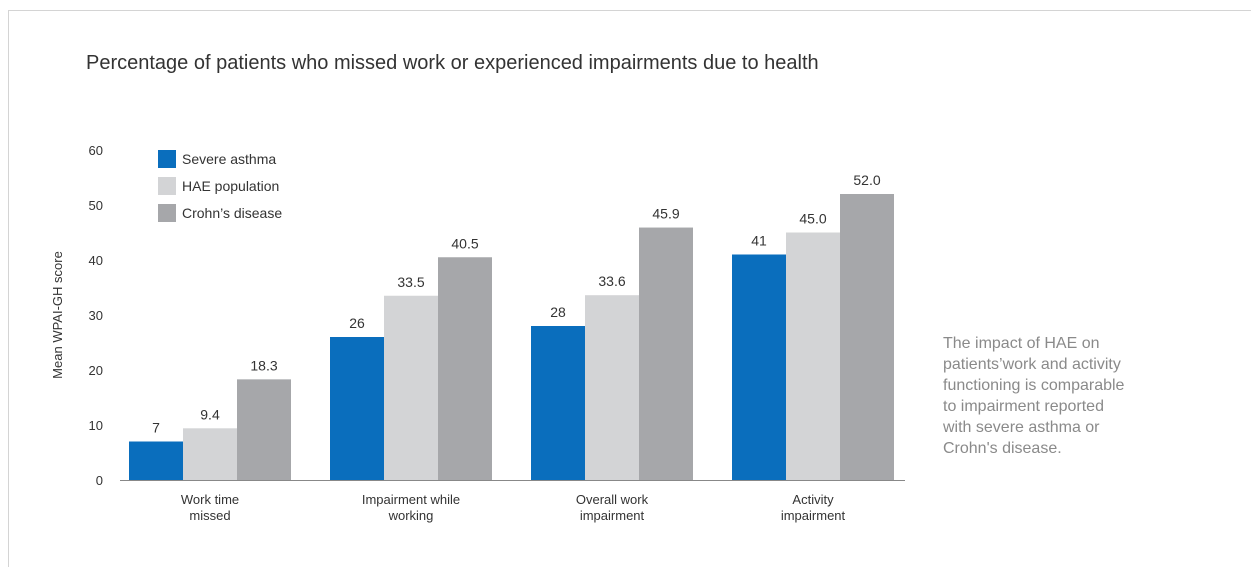 The height and width of the screenshot is (567, 1251). I want to click on y-axis-label: Mean WPAI-GH score, so click(57, 315).